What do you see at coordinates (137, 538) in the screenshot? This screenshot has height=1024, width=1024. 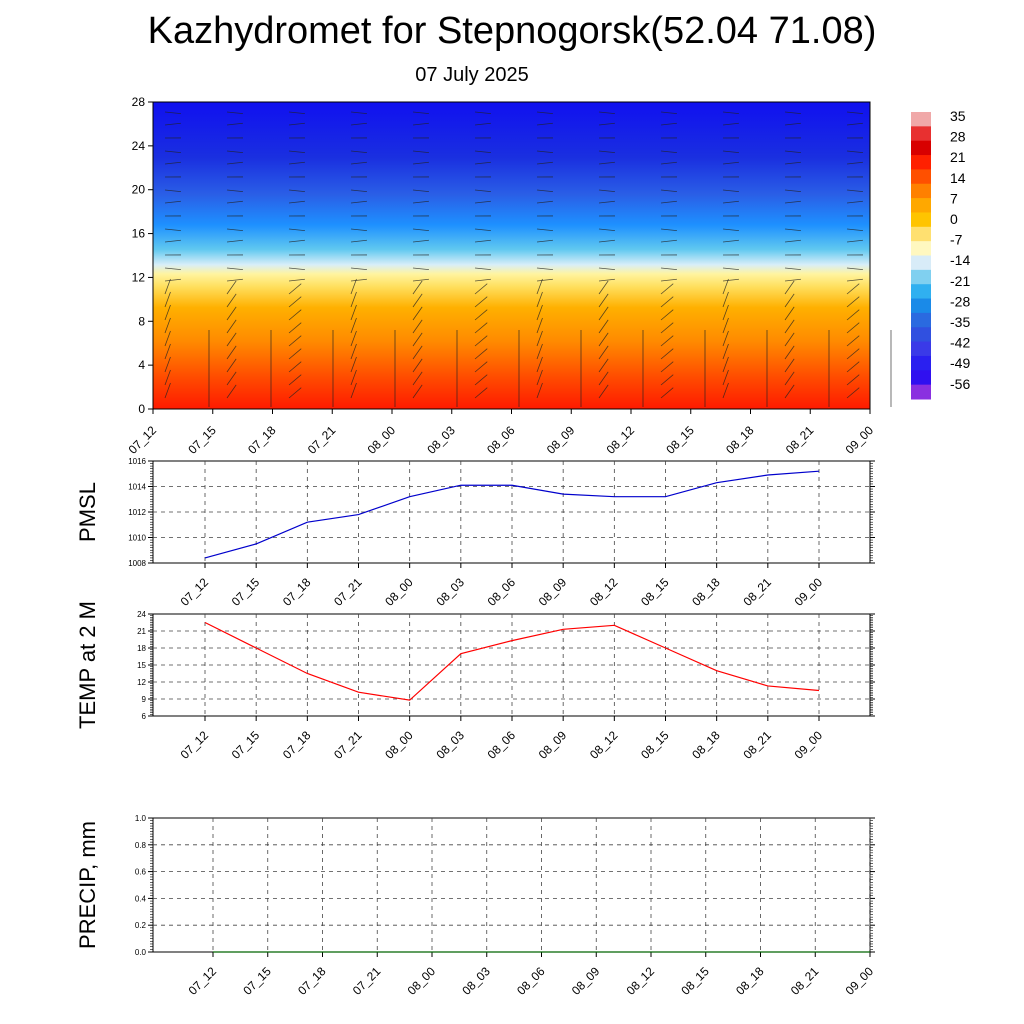 I see `y-tick-label: 1010` at bounding box center [137, 538].